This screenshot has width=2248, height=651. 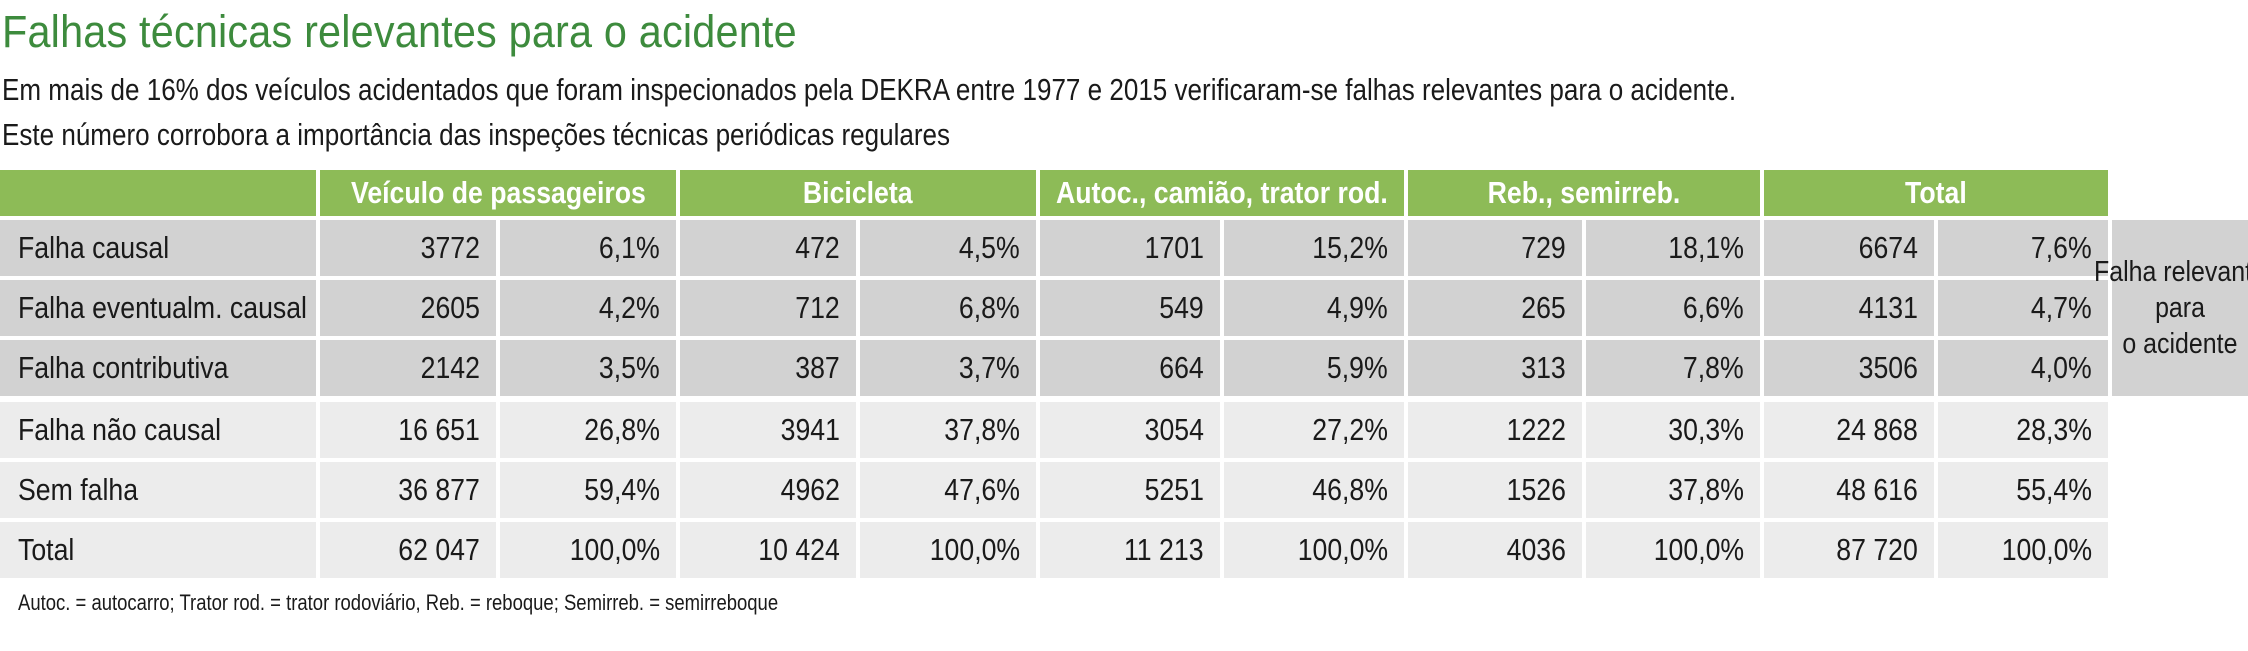 What do you see at coordinates (2054, 489) in the screenshot?
I see `cell-value: 55,4%` at bounding box center [2054, 489].